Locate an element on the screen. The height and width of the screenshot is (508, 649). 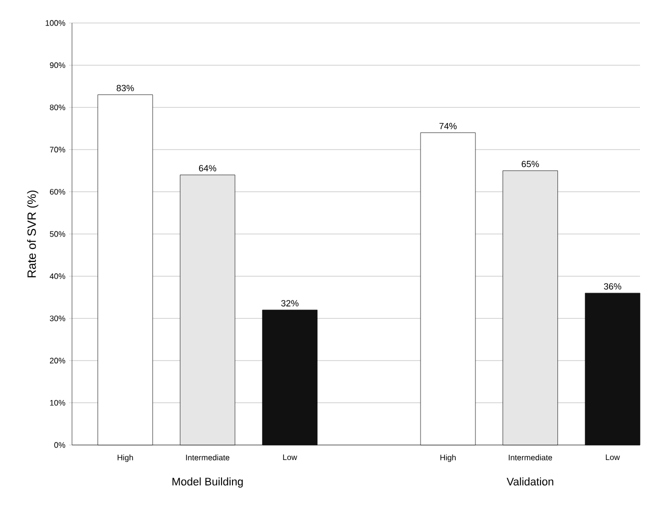
x-tick-label: Validation is located at coordinates (530, 481).